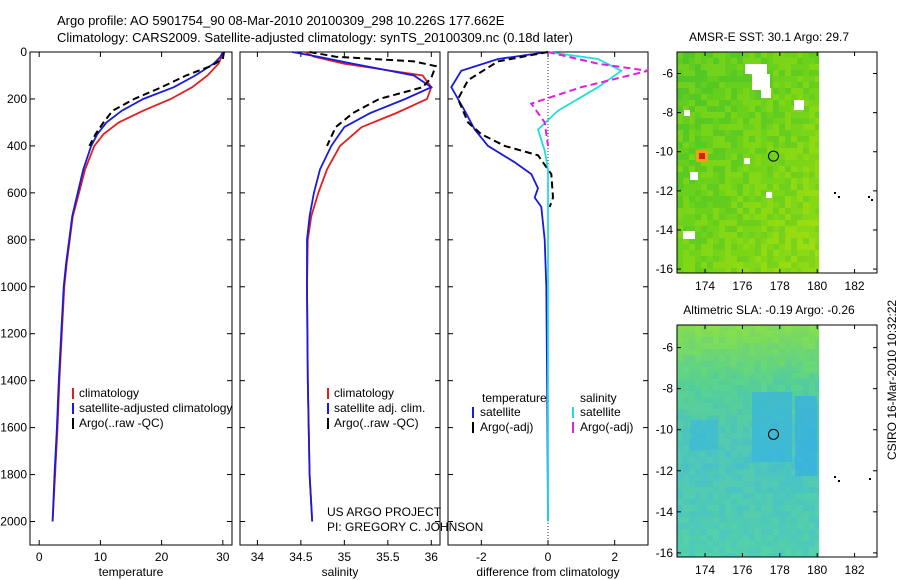 This screenshot has width=900, height=580. I want to click on legend-label: Argo(-adj), so click(506, 427).